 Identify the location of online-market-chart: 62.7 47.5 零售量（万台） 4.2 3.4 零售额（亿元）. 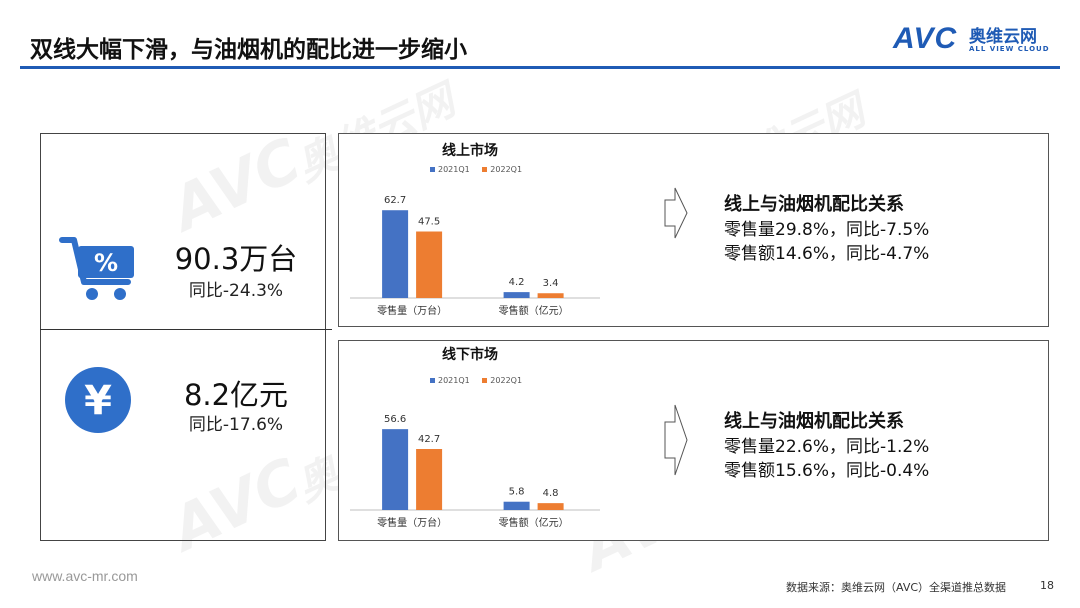
(475, 256).